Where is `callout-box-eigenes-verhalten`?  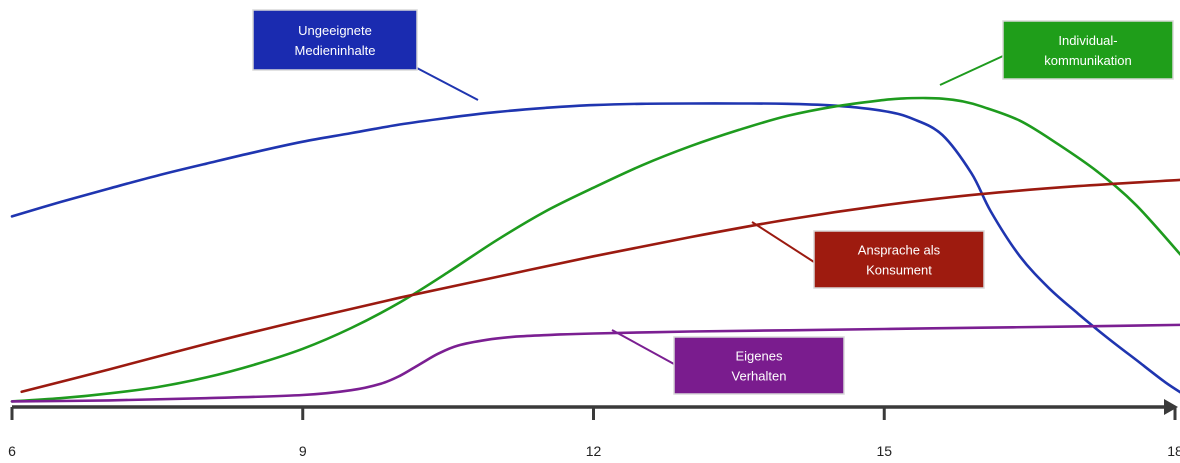
callout-box-eigenes-verhalten is located at coordinates (759, 365).